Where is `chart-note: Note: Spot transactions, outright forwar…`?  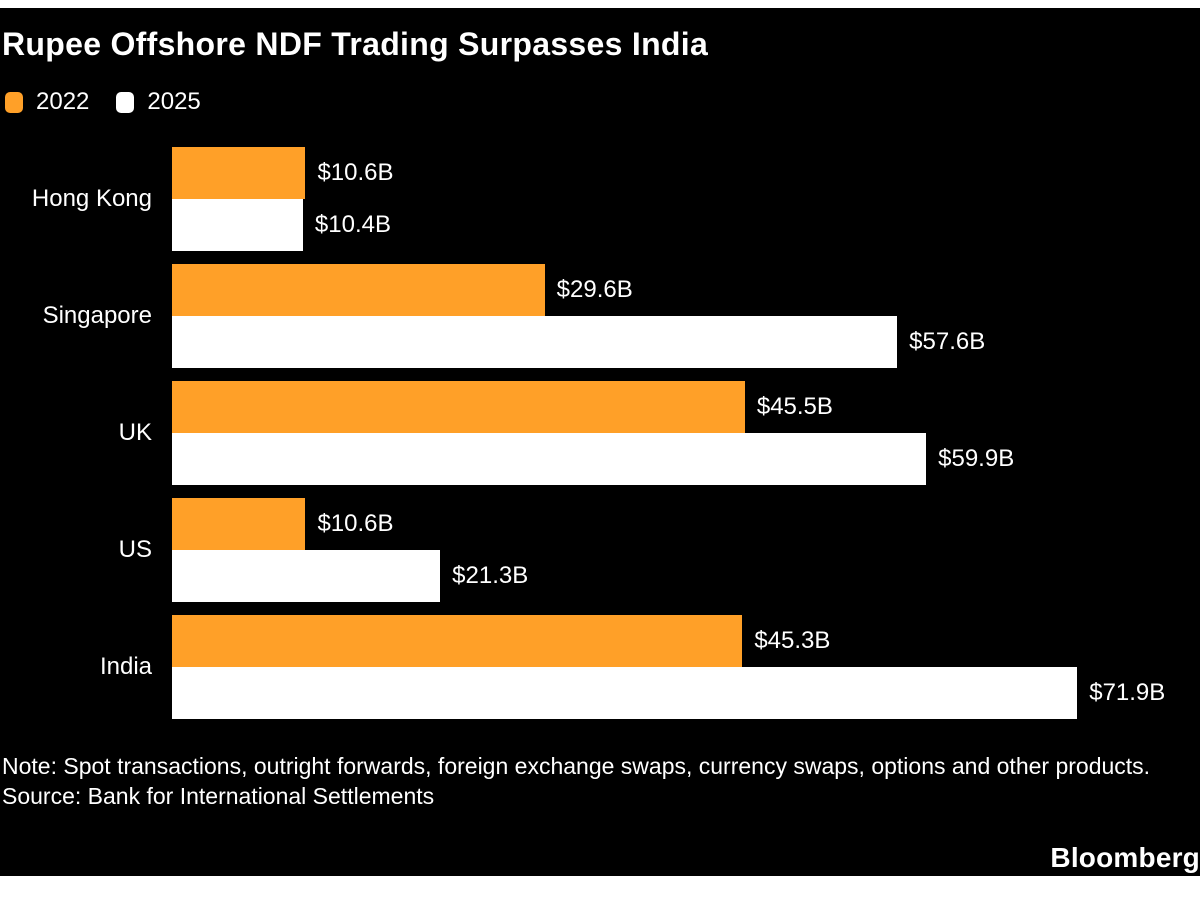 chart-note: Note: Spot transactions, outright forwar… is located at coordinates (576, 766).